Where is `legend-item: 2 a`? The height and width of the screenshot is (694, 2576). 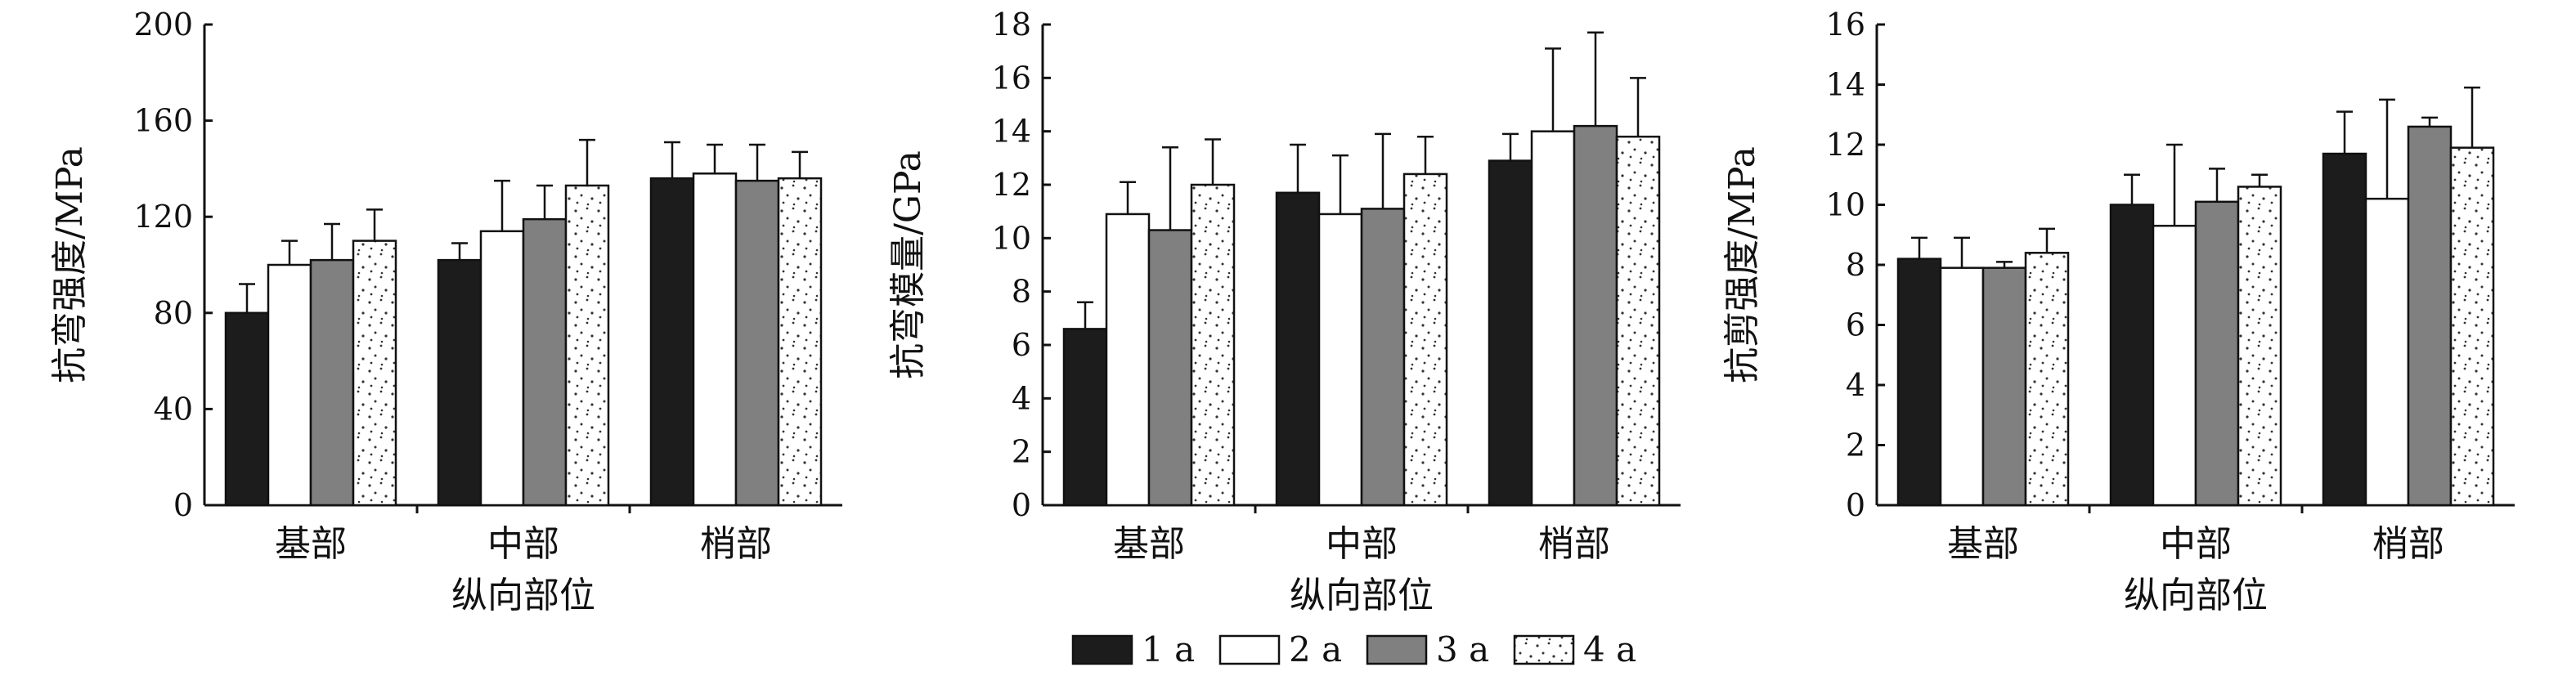 legend-item: 2 a is located at coordinates (1280, 649).